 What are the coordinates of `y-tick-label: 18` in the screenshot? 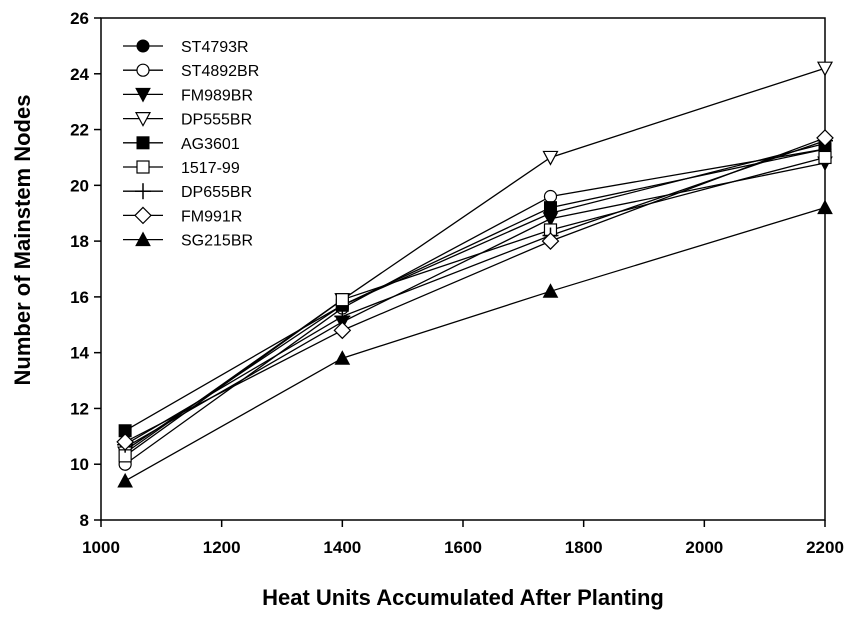 It's located at (79, 241).